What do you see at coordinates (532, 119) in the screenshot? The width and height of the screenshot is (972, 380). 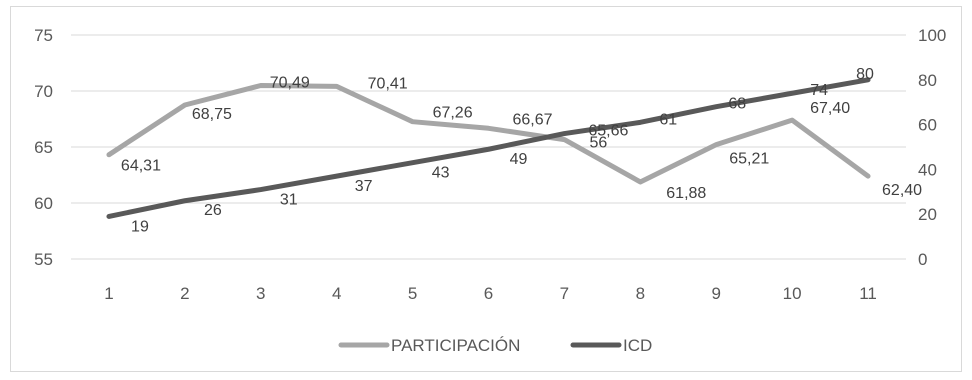 I see `data-label: 66,67` at bounding box center [532, 119].